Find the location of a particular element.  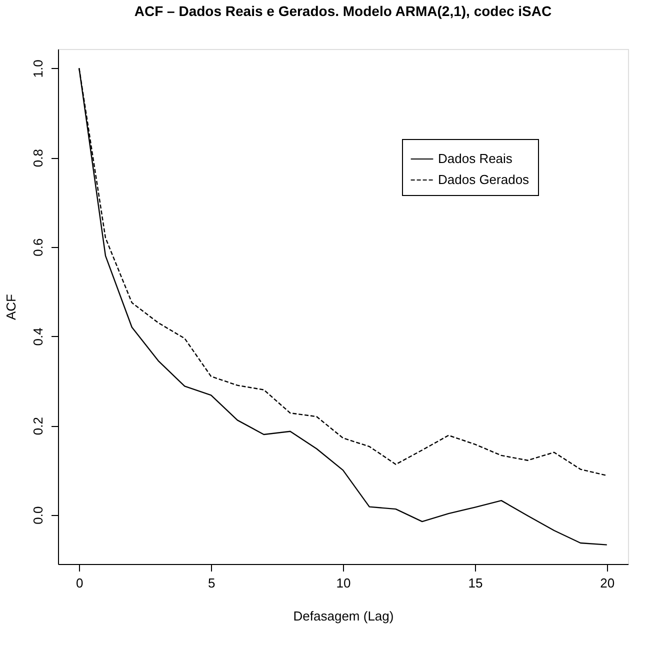

x-axis-title: Defasagem (Lag) is located at coordinates (343, 616).